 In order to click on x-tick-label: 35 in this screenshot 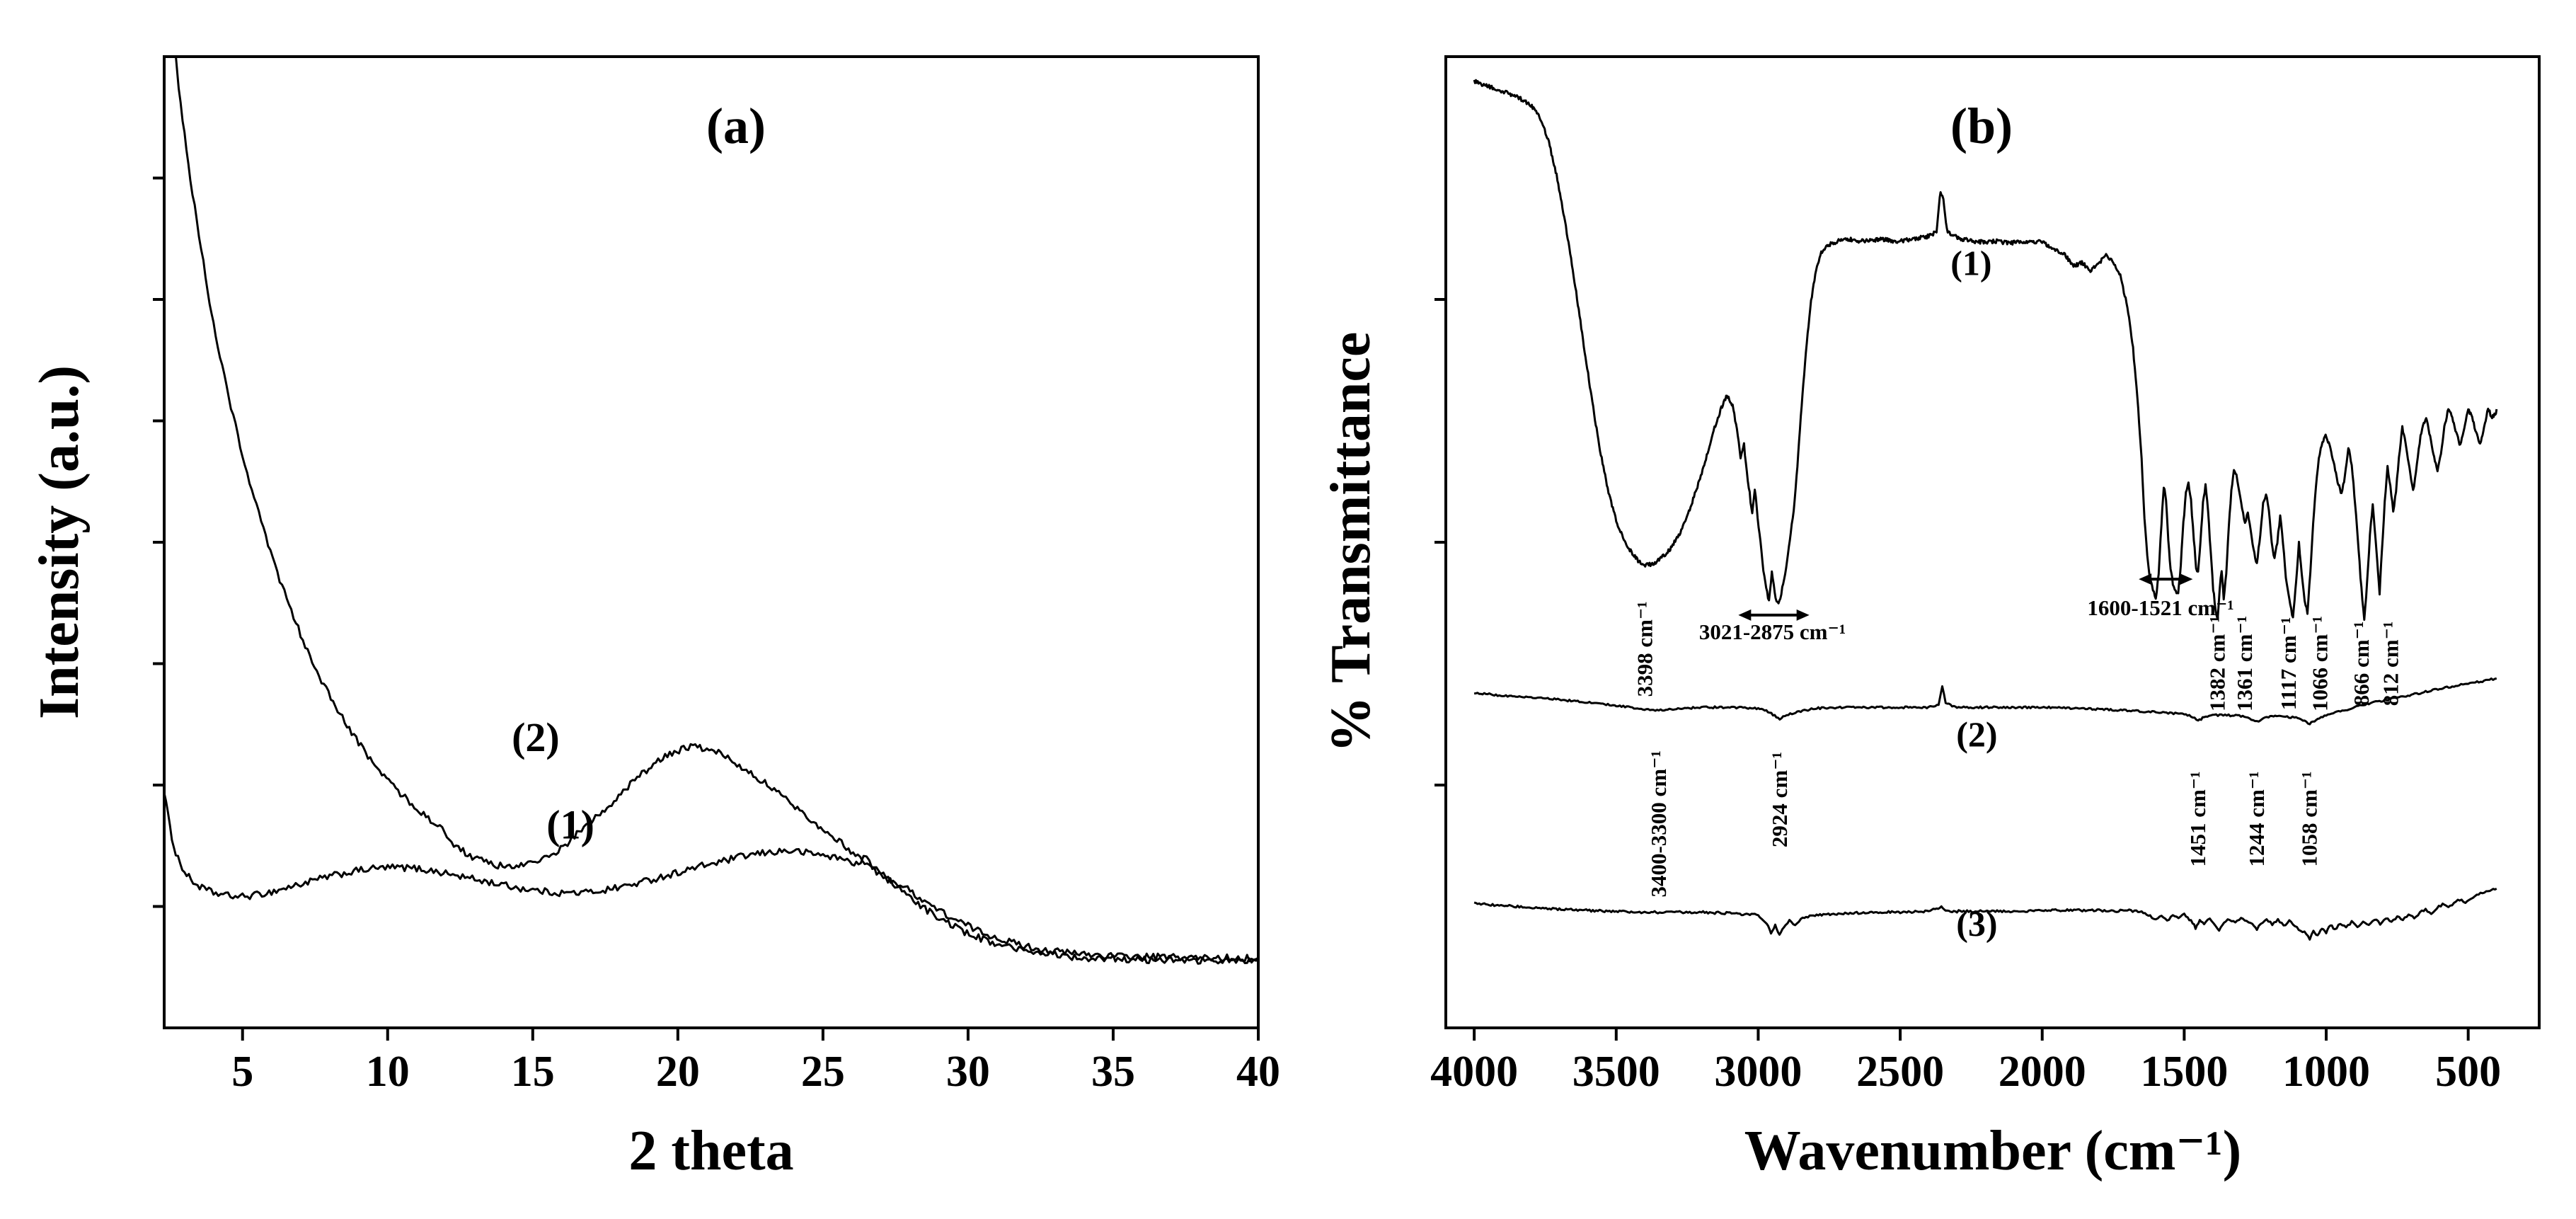, I will do `click(1113, 1072)`.